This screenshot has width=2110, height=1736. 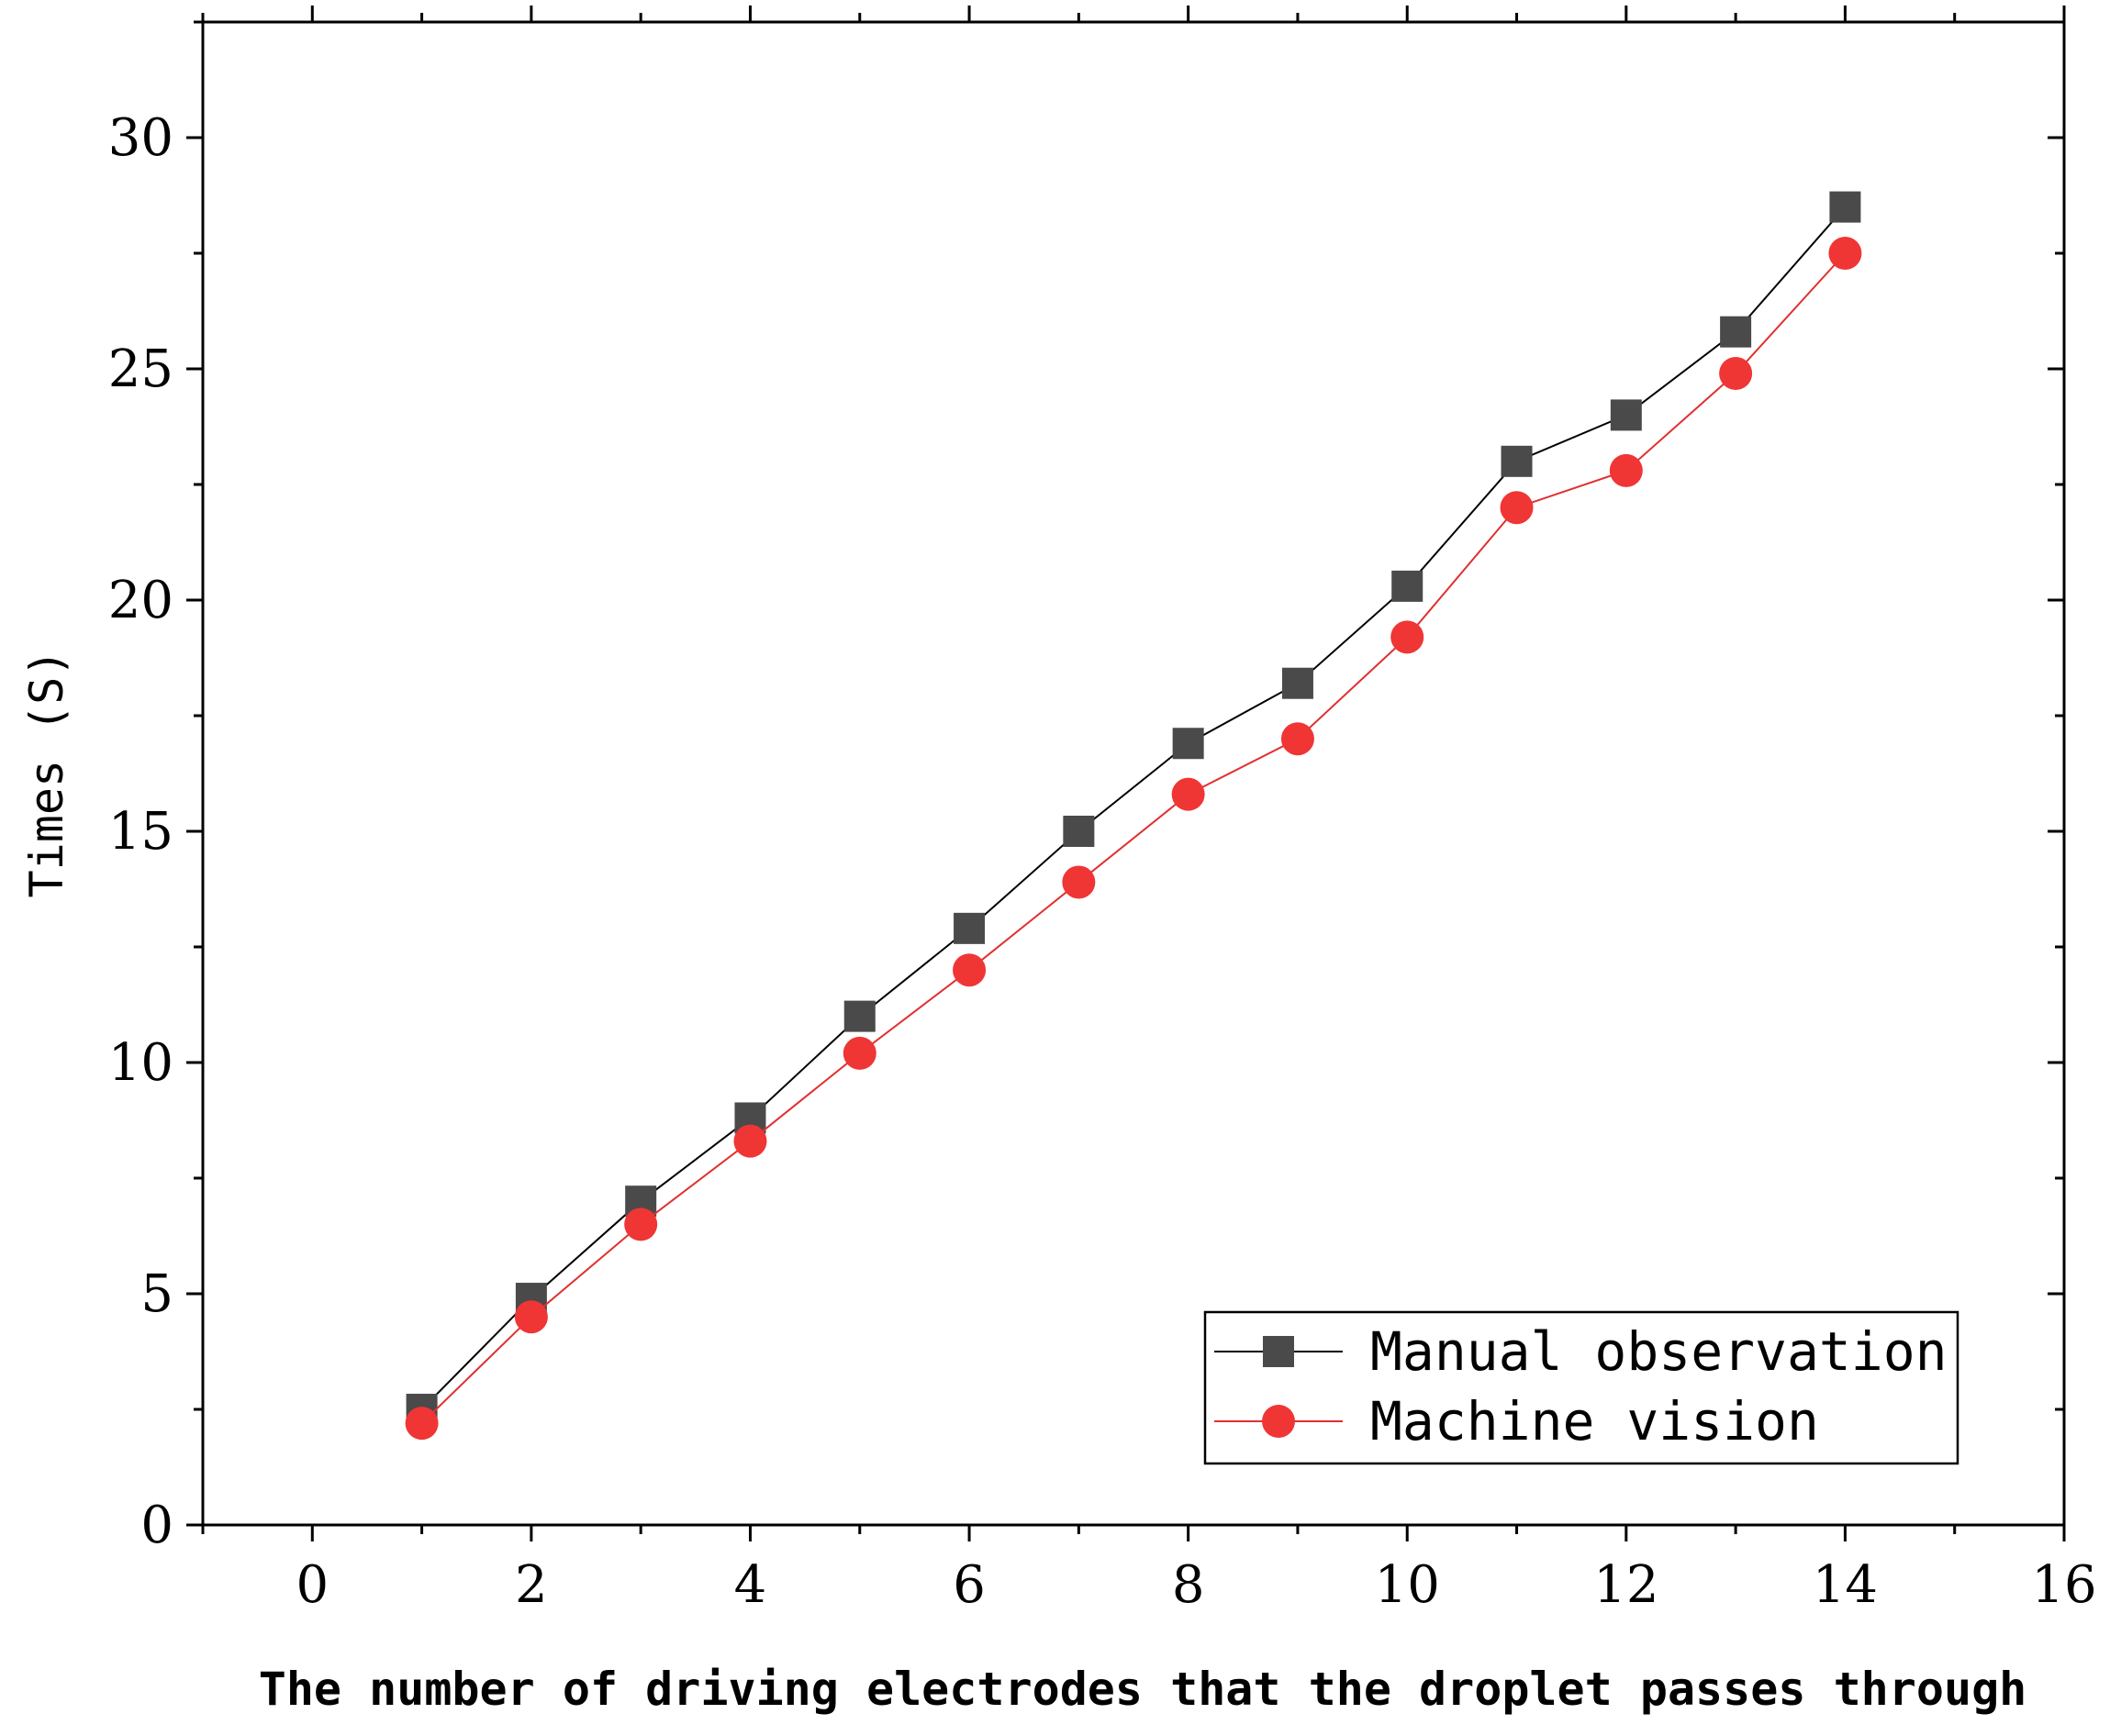 I want to click on x-tick-label: 16, so click(x=2064, y=1585).